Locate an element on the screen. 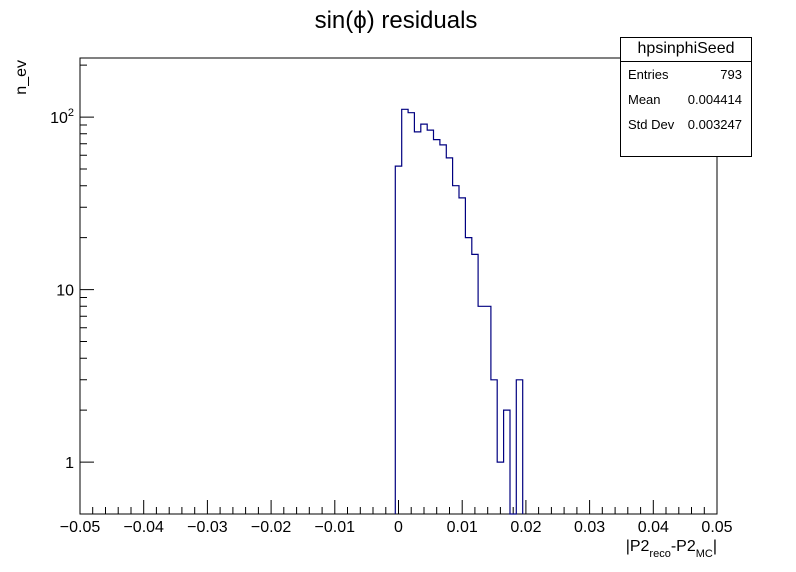 The width and height of the screenshot is (796, 572). x-label-end: | is located at coordinates (715, 546).